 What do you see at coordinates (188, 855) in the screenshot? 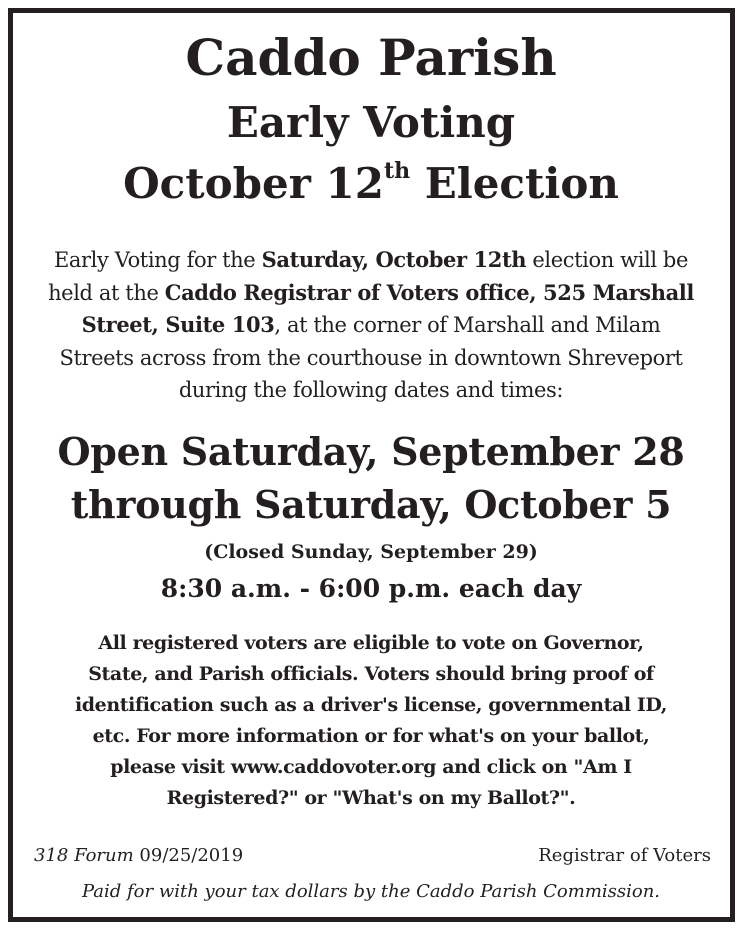
I see `publication-date: 09/25/2019` at bounding box center [188, 855].